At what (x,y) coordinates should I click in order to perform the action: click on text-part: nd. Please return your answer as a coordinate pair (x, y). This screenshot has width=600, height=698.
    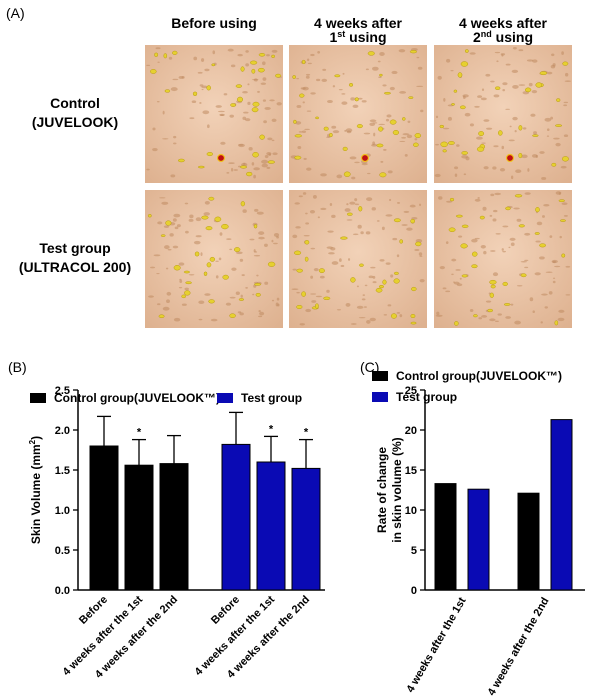
    Looking at the image, I should click on (486, 34).